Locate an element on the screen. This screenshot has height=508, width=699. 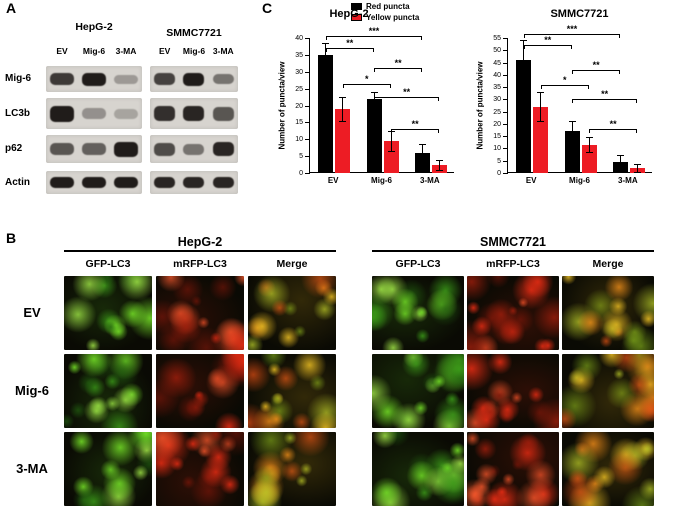
y-tick-label: 0 is located at coordinates (499, 173).